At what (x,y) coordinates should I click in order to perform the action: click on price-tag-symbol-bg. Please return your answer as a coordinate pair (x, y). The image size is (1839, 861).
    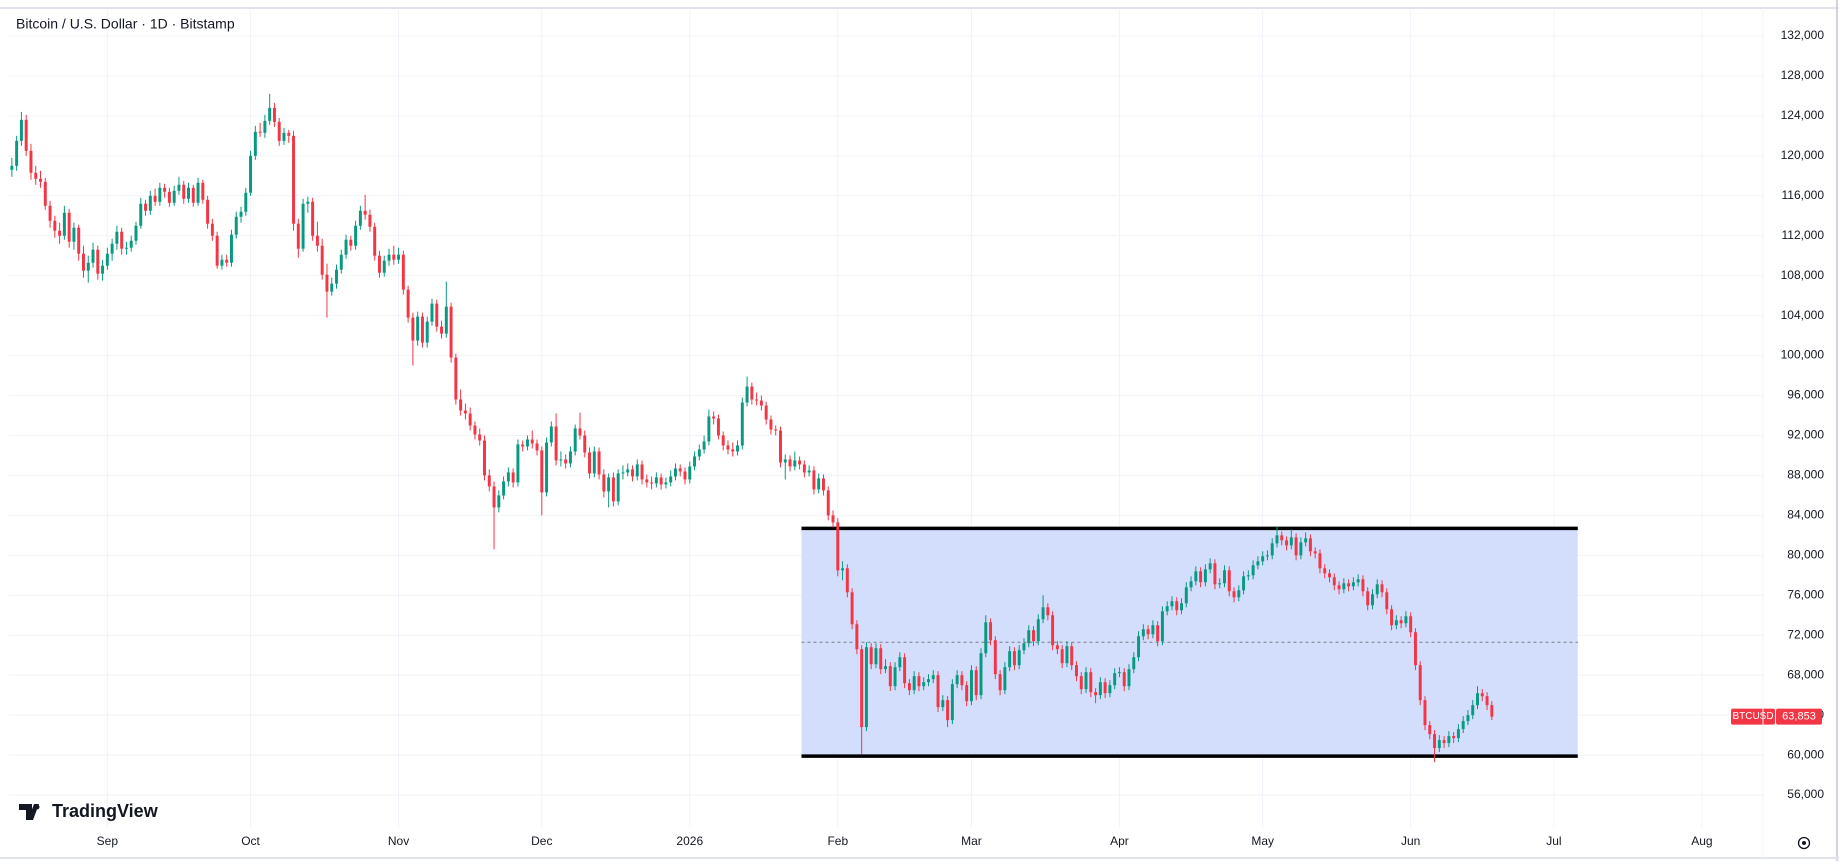
    Looking at the image, I should click on (1753, 716).